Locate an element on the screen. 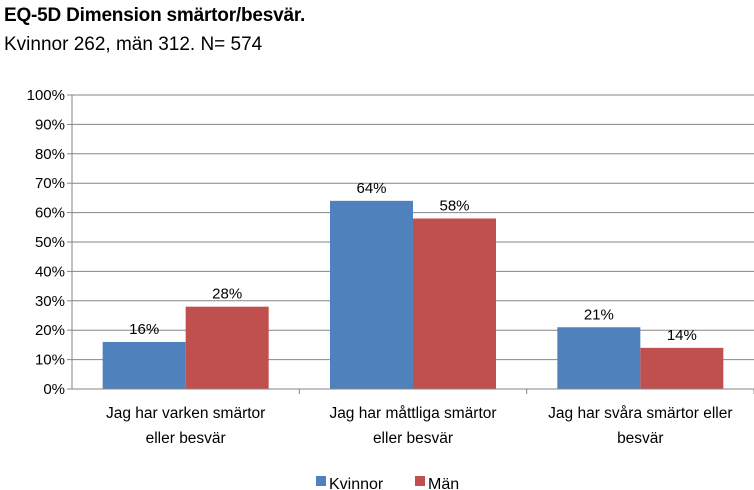  y-tick-label: 60% is located at coordinates (50, 213).